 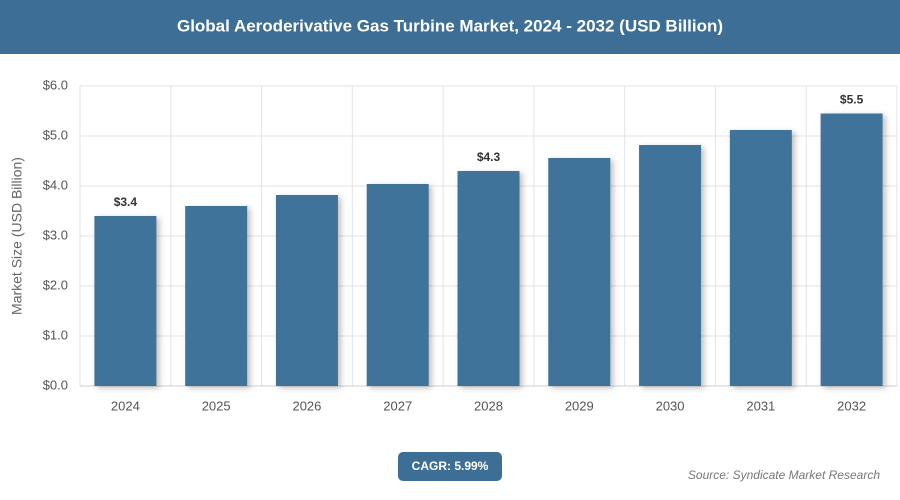 I want to click on x-tick-label: 2026, so click(x=306, y=405).